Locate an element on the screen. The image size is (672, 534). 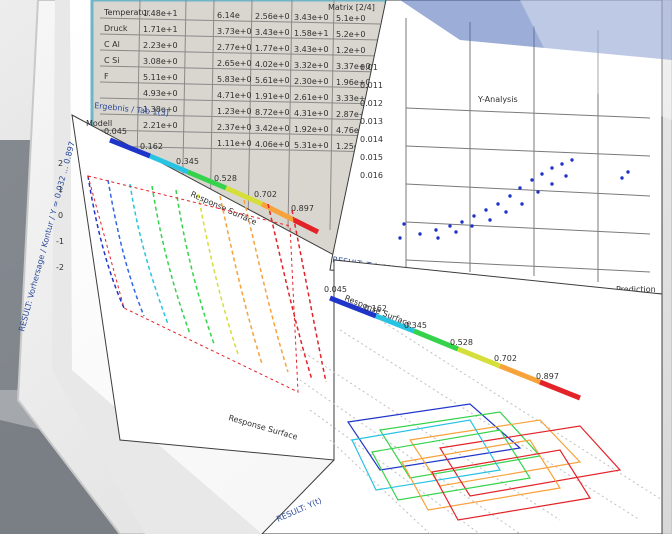
table-cell: 5.11e+0 is located at coordinates (160, 77).